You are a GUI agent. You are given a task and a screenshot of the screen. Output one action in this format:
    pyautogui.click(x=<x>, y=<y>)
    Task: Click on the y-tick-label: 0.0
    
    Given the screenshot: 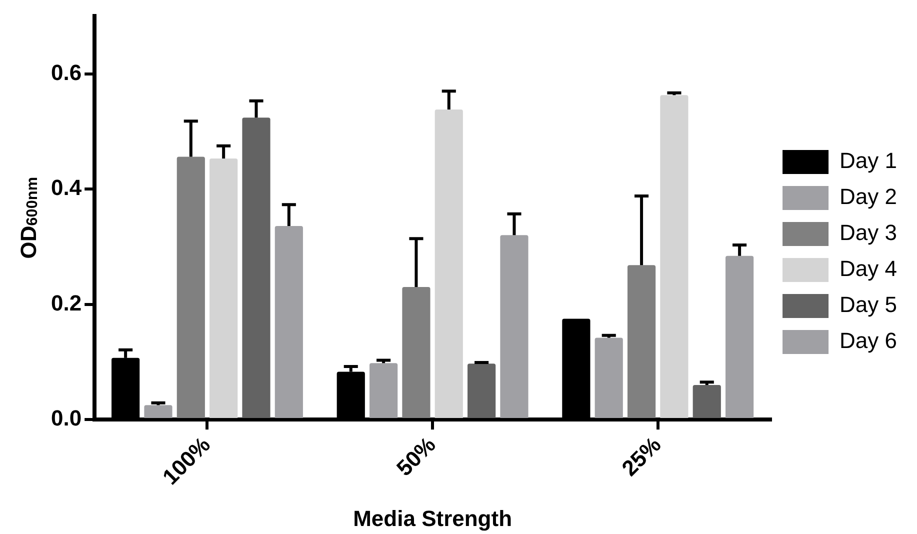 What is the action you would take?
    pyautogui.click(x=66, y=418)
    